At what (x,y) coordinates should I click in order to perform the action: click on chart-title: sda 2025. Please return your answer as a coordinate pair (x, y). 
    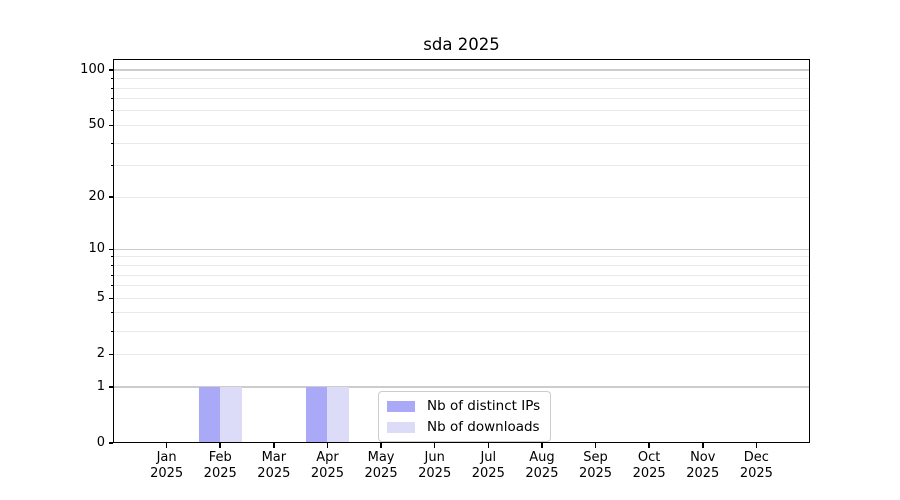
    Looking at the image, I should click on (461, 44).